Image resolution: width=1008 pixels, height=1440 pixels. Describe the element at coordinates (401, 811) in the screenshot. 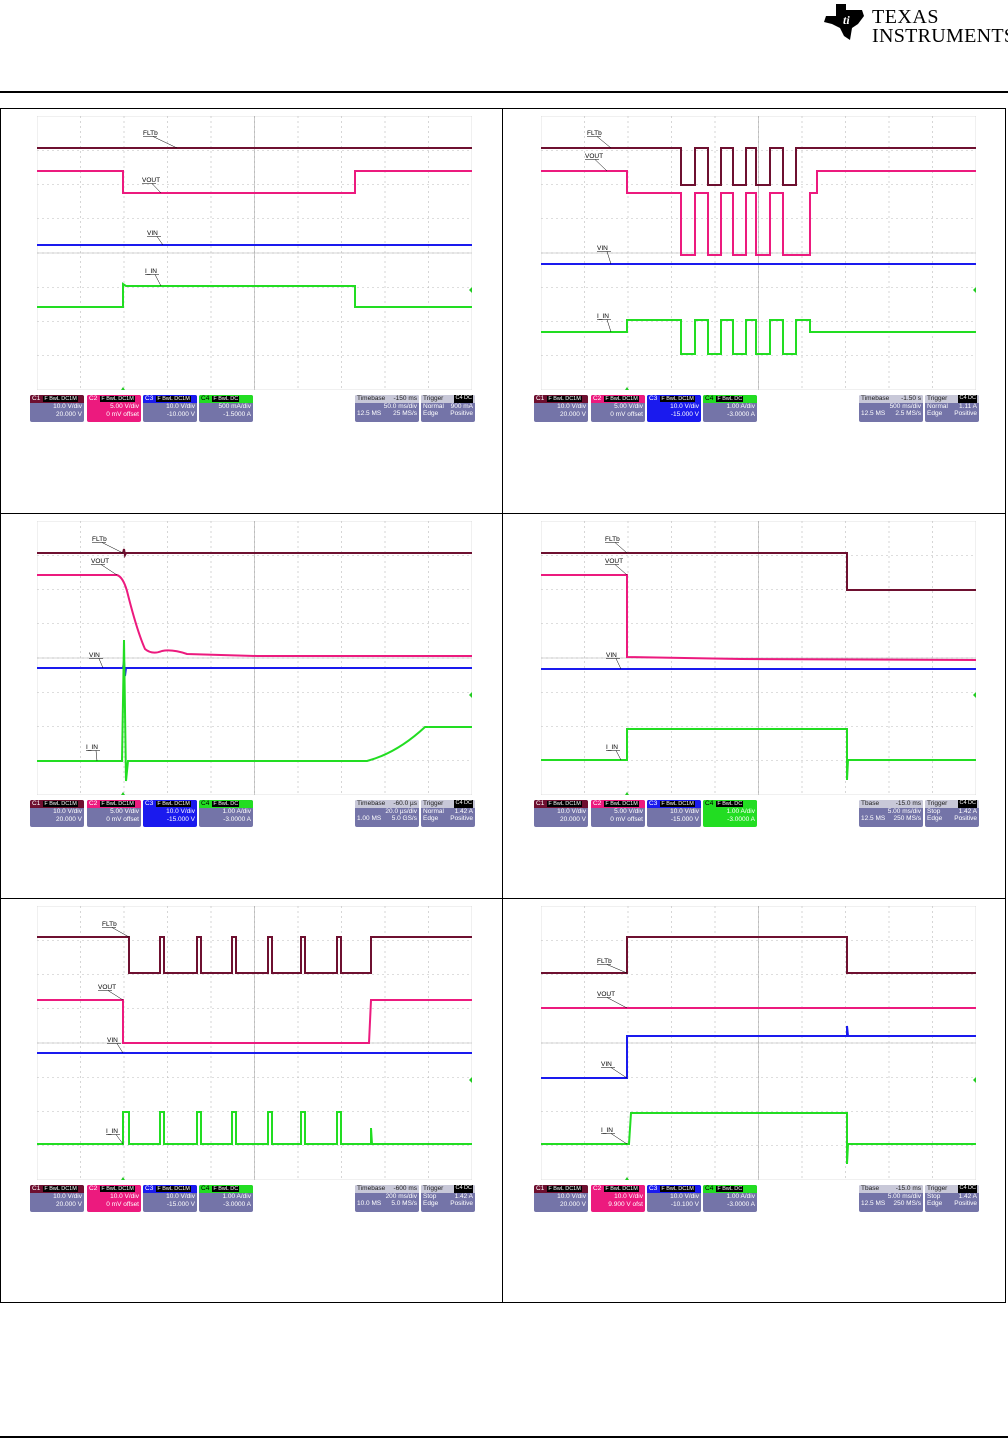

I see `timebase-div: 20.0 µs/div` at that location.